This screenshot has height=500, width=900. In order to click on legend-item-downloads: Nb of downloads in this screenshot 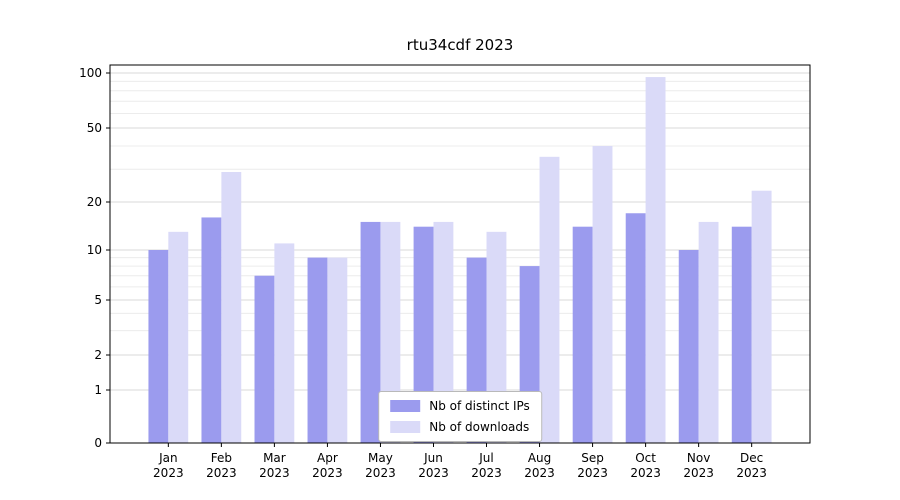, I will do `click(460, 427)`.